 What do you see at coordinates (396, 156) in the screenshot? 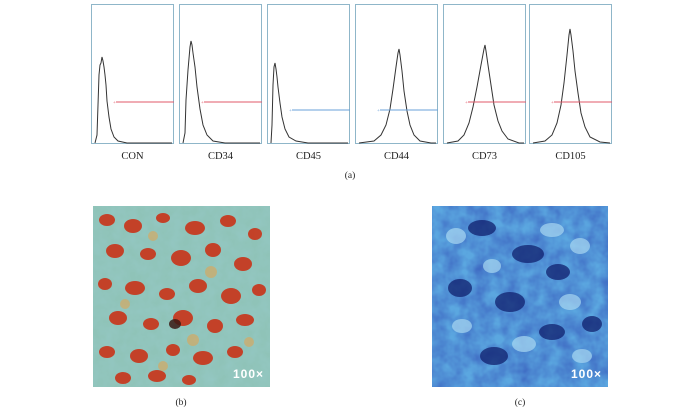
I see `histogram-label-cd44: CD44` at bounding box center [396, 156].